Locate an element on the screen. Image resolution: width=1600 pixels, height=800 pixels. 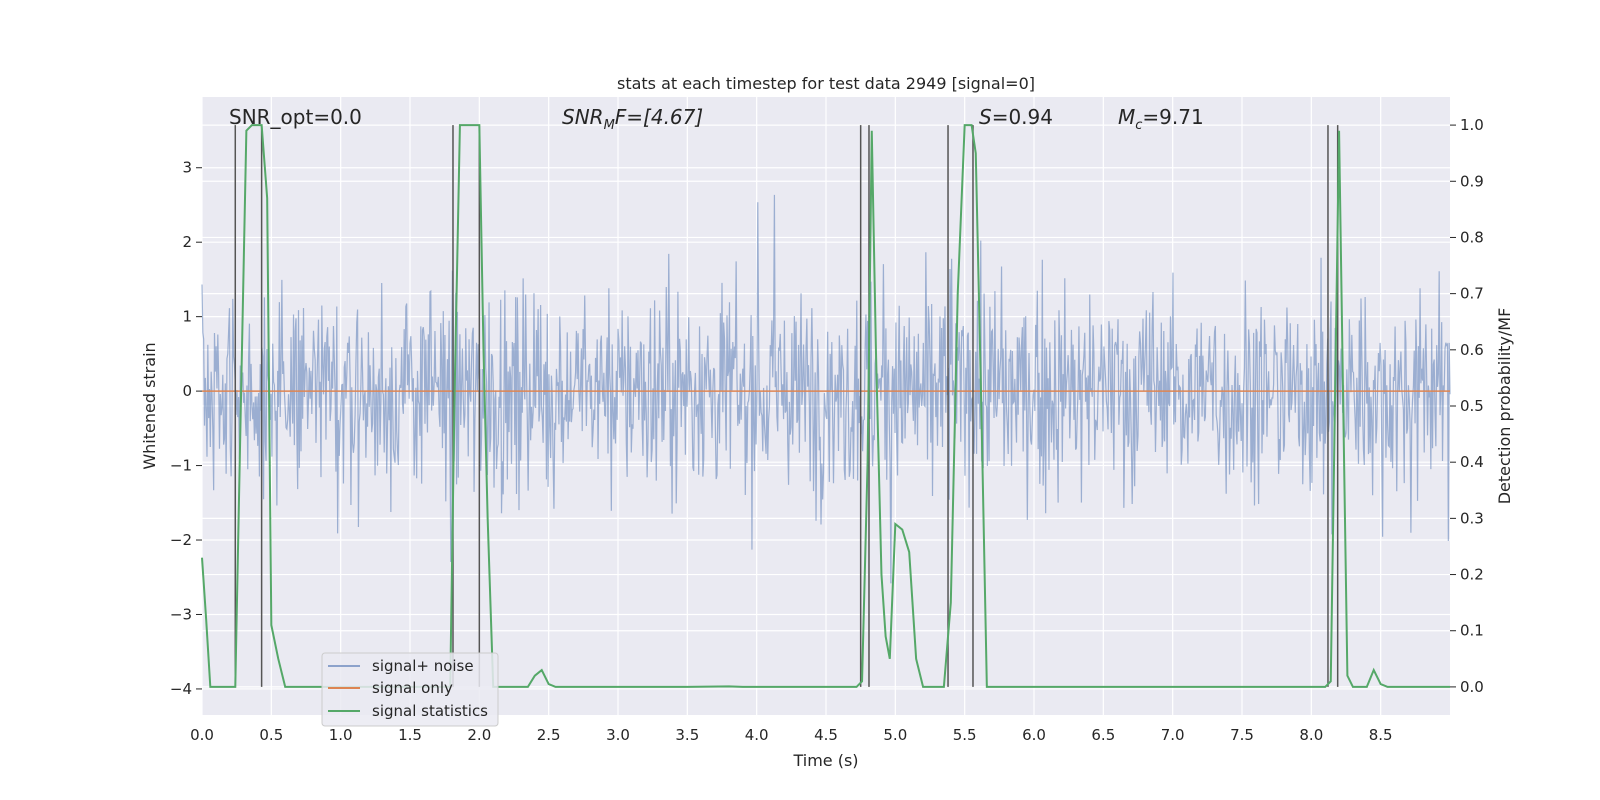
y-tick-label: 1 is located at coordinates (187, 317).